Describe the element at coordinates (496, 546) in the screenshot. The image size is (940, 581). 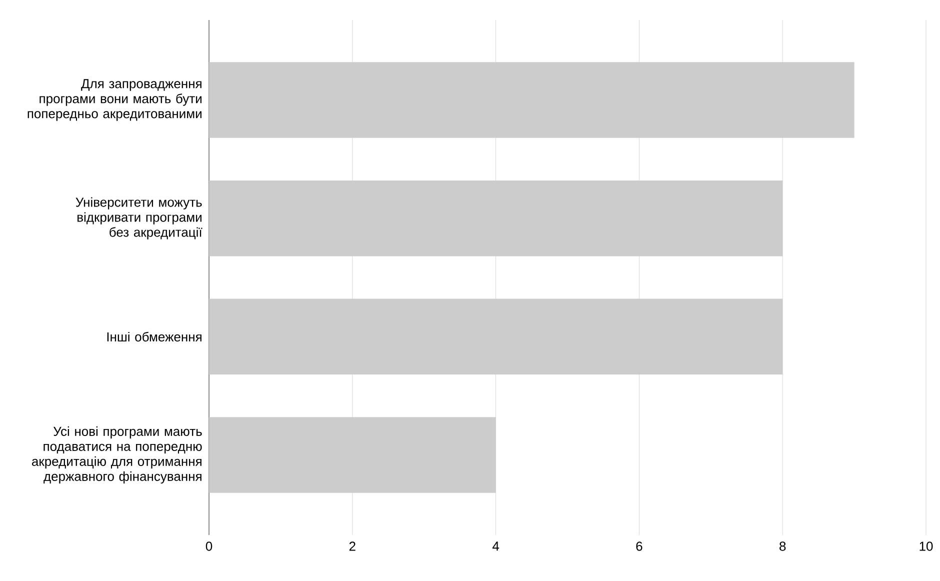
I see `x-tick-label: 4` at that location.